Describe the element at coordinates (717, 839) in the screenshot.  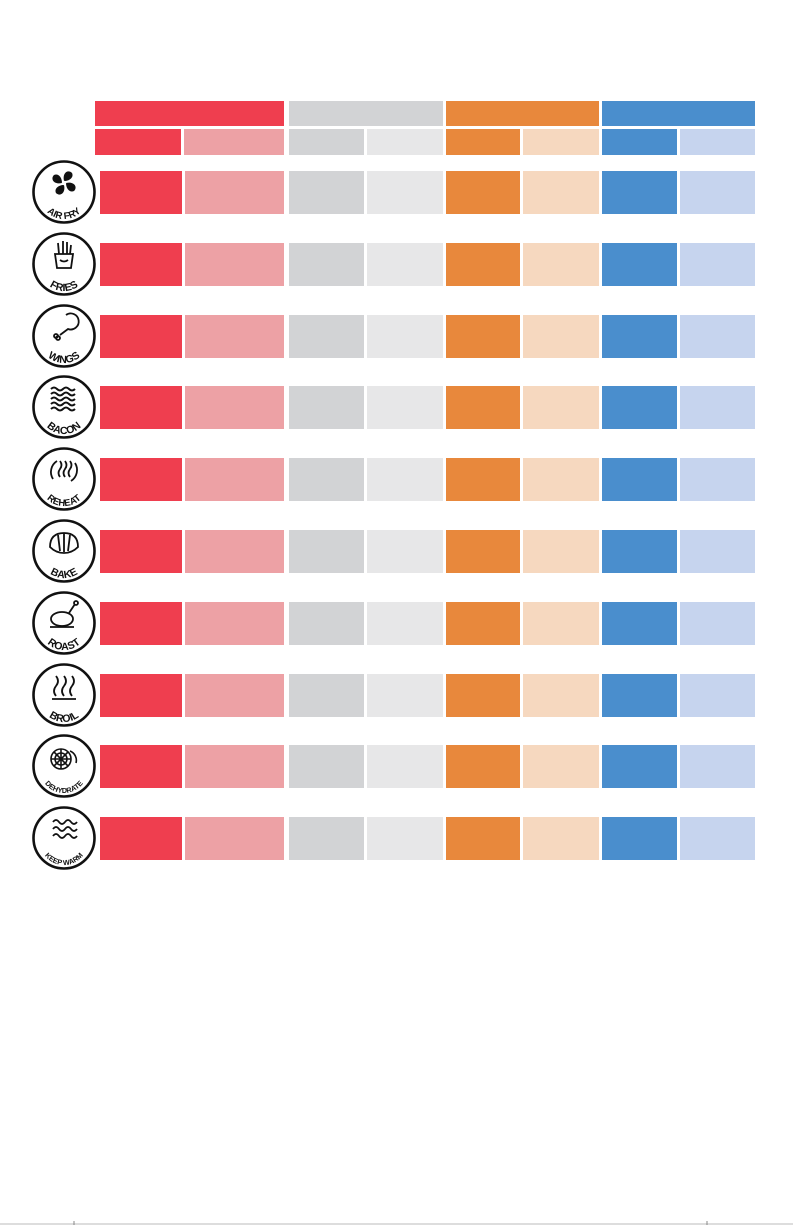
I see `cell-keep-warm-blue-light` at that location.